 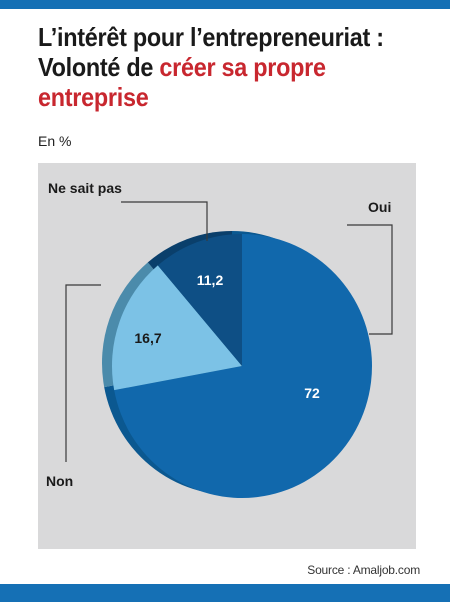 What do you see at coordinates (211, 37) in the screenshot?
I see `title-line-1: L’intérêt pour l’entrepreneuriat :` at bounding box center [211, 37].